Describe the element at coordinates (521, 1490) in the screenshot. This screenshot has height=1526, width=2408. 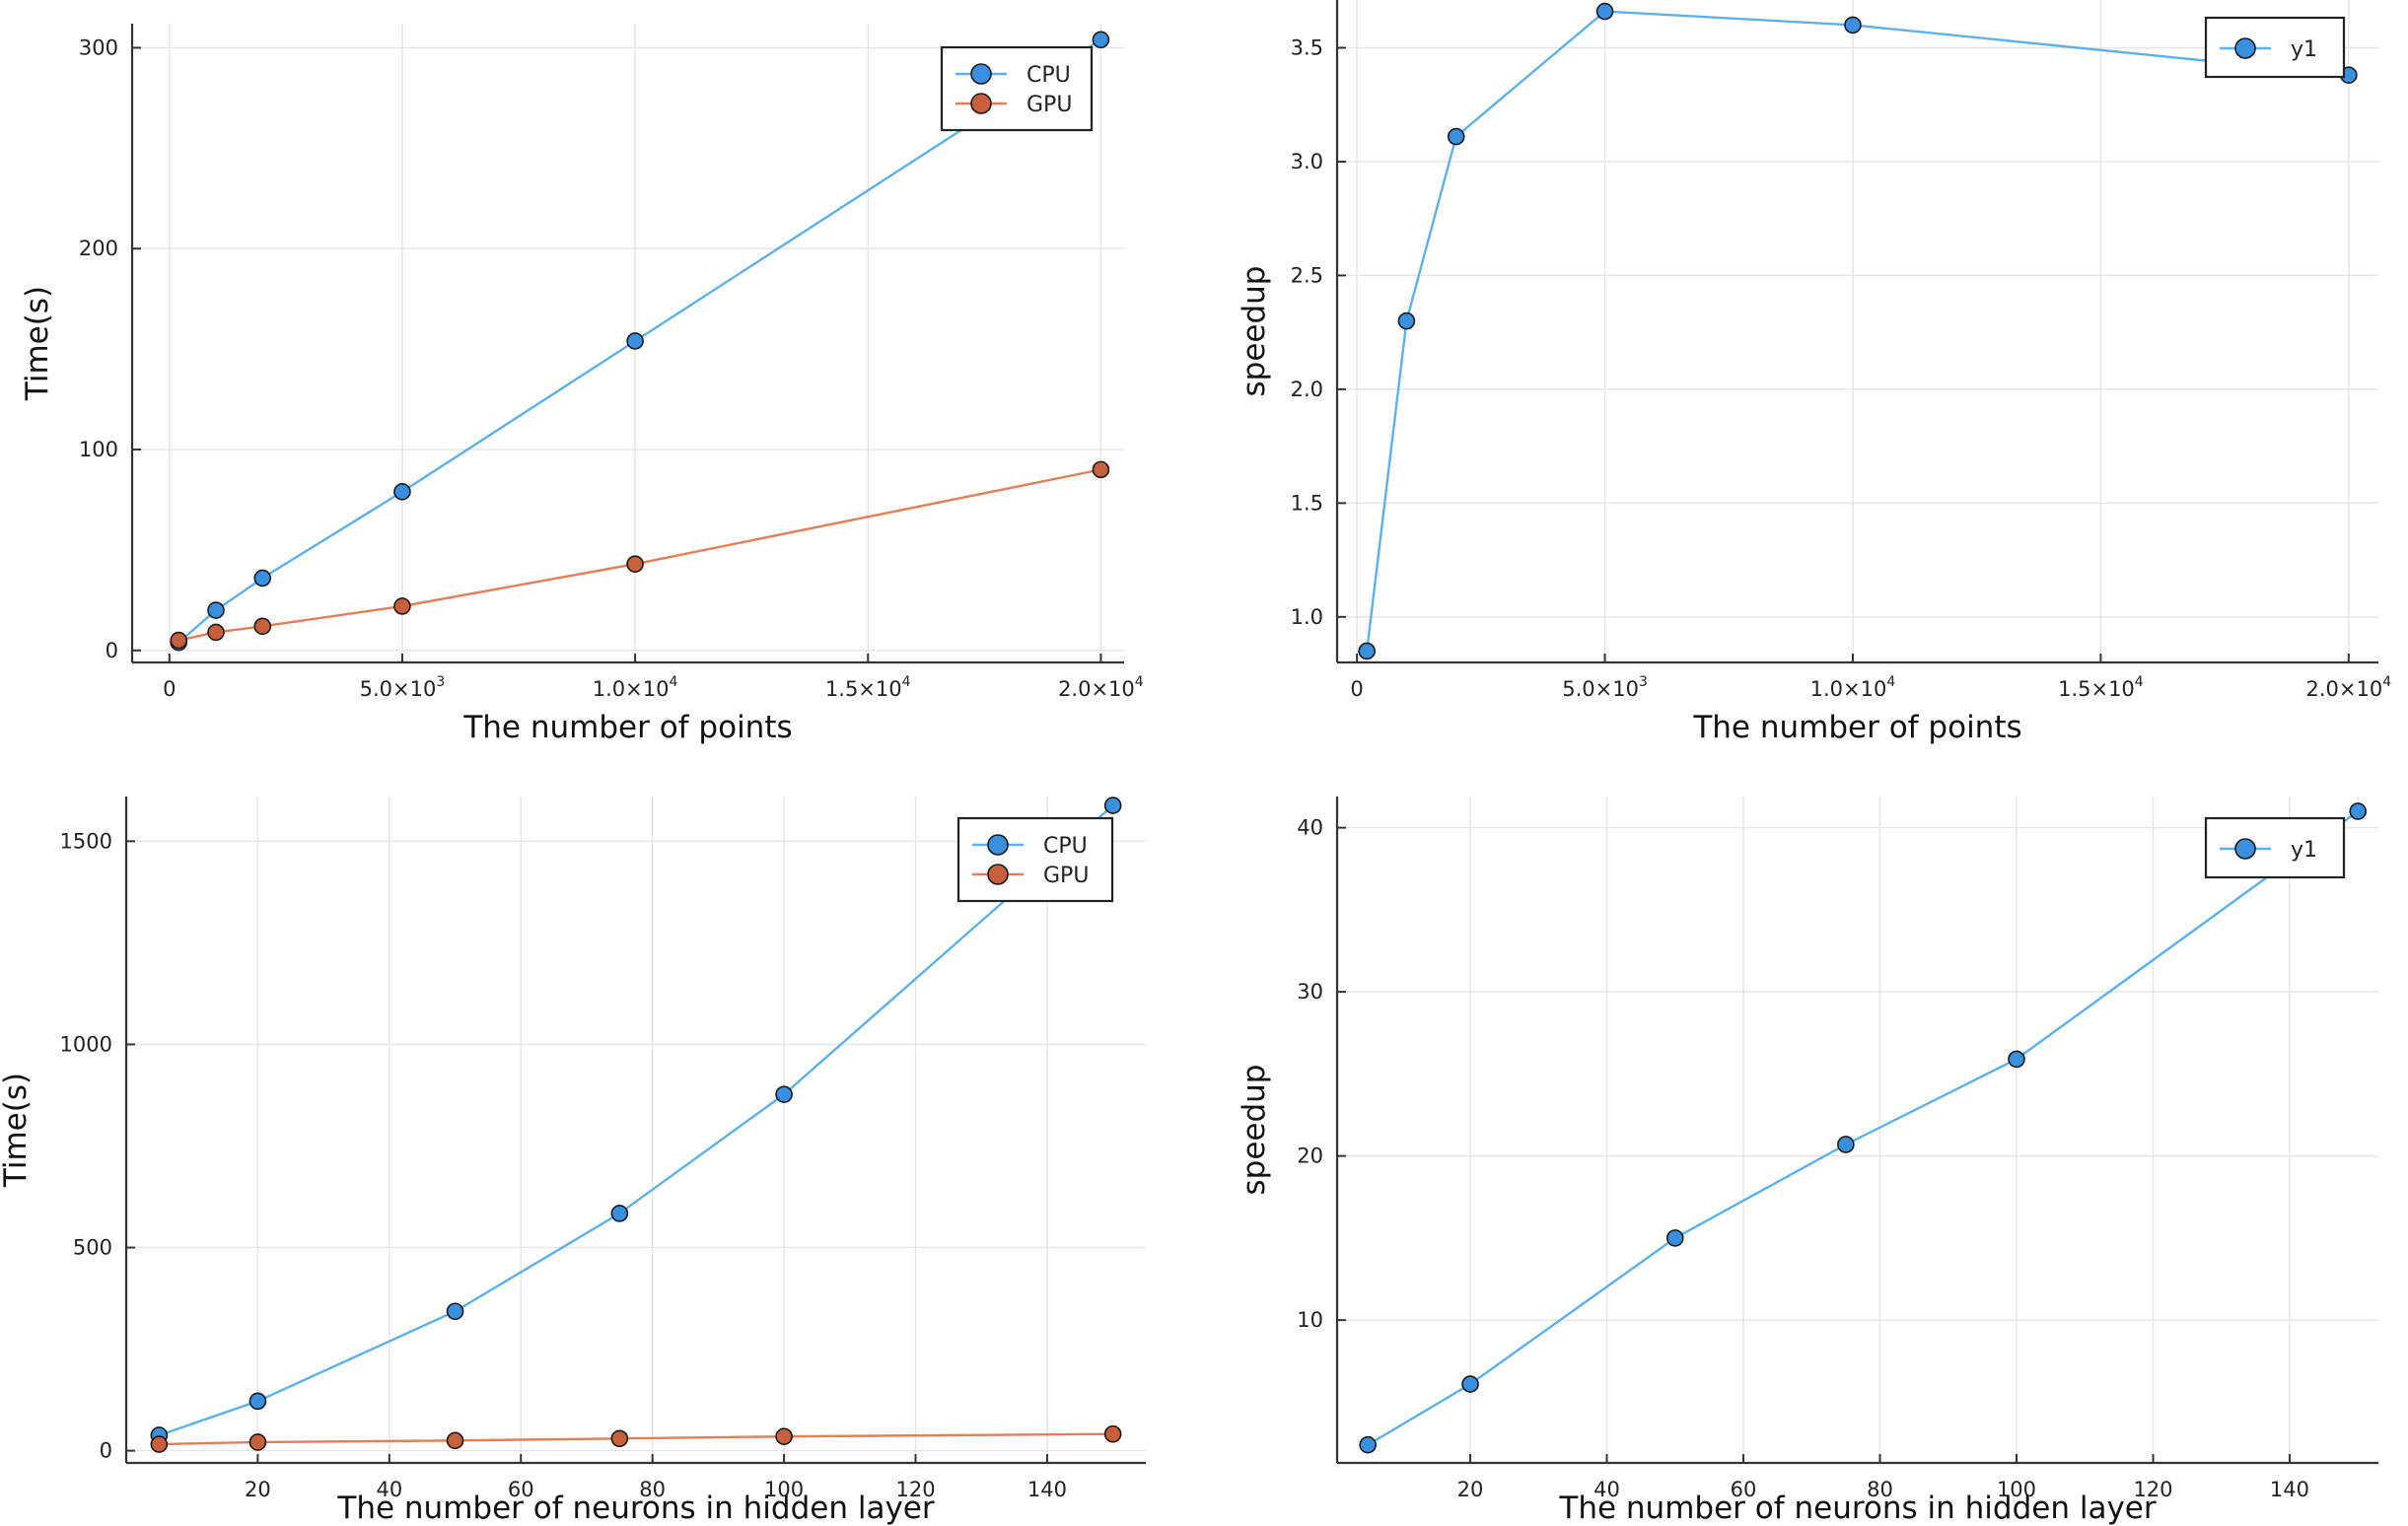
I see `x-tick-label: 60` at that location.